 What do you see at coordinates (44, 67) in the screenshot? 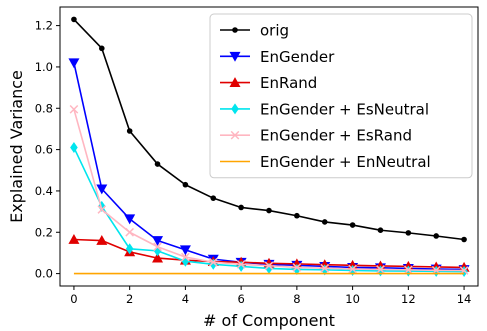
I see `y-tick-label: 1.0` at bounding box center [44, 67].